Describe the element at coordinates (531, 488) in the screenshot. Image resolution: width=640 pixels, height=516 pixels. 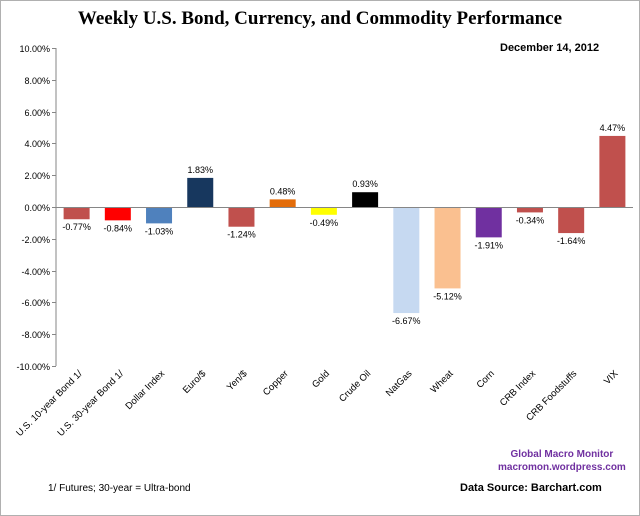
I see `data-source: Data Source: Barchart.com` at that location.